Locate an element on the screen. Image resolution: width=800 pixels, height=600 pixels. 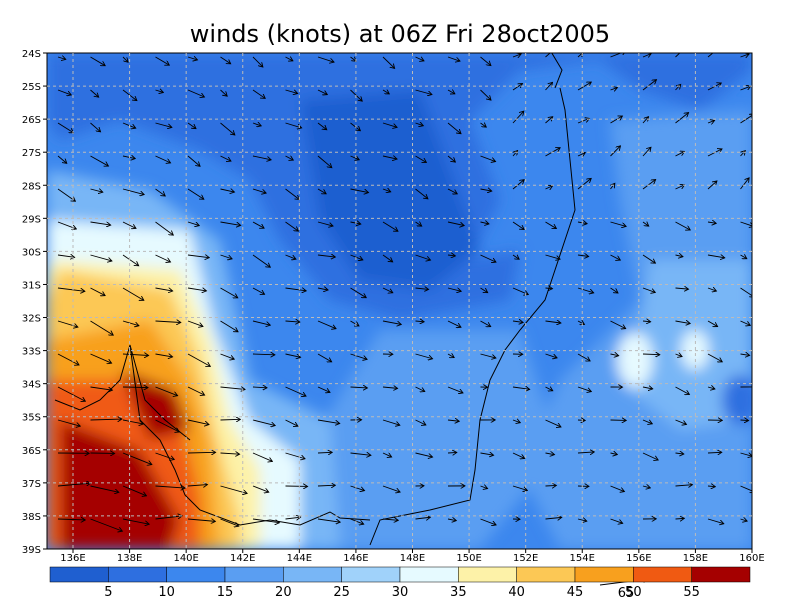
lon-label: 136E is located at coordinates (72, 558).